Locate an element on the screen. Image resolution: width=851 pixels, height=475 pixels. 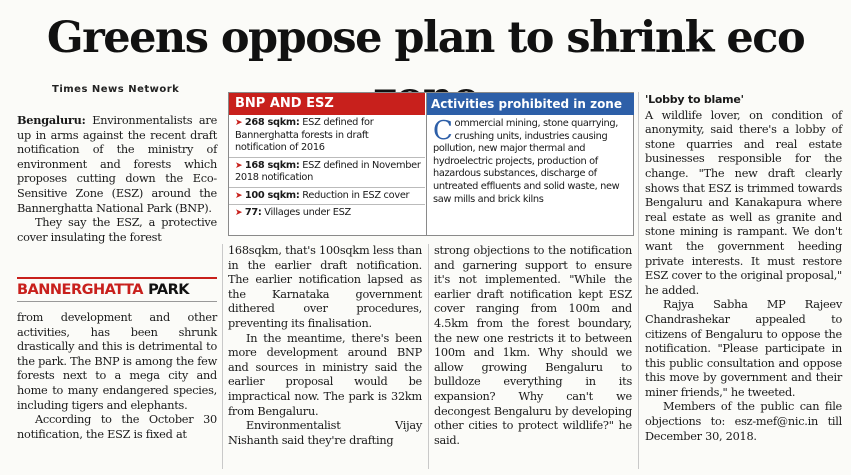
fact-item: ➤ 77: Villages under ESZ is located at coordinates (293, 212).